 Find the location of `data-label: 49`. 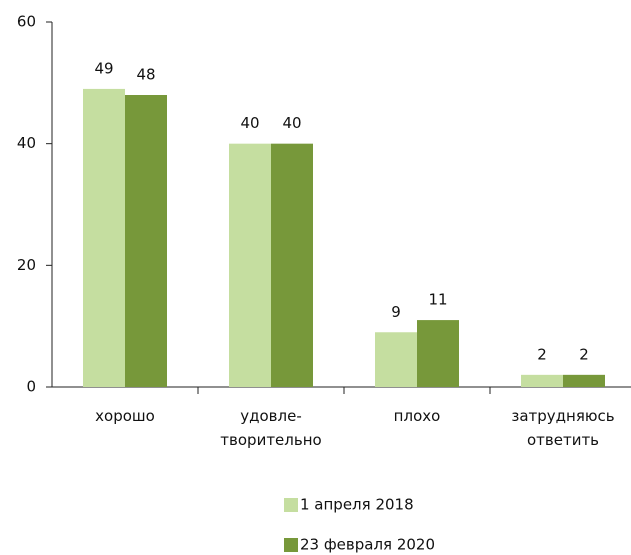

data-label: 49 is located at coordinates (103, 68).